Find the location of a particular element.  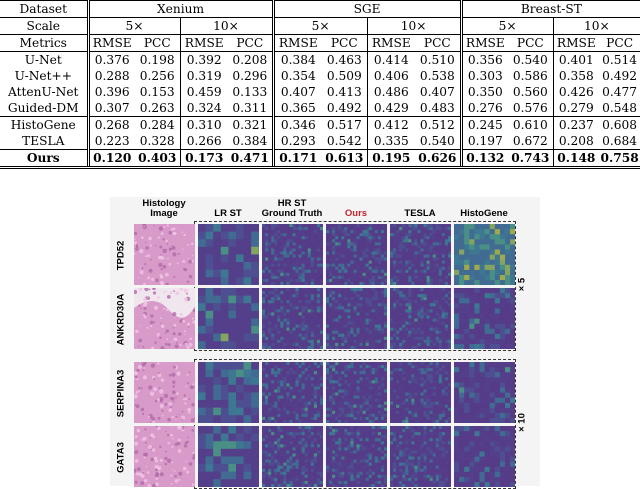

table-cell: 0.471 is located at coordinates (250, 159).